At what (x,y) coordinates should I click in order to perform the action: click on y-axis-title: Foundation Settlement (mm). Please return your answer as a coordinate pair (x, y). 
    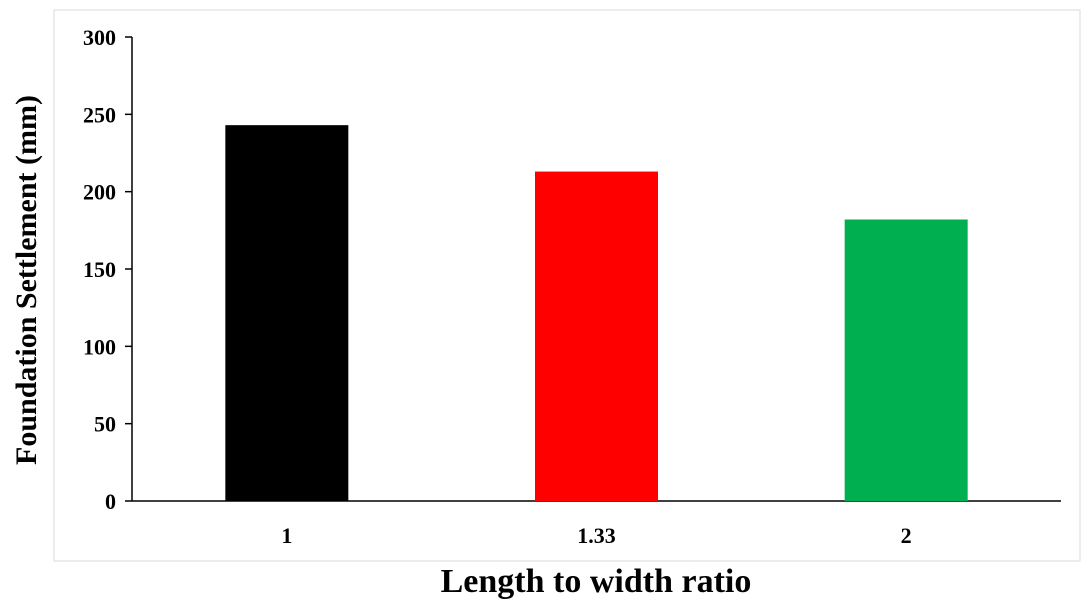
    Looking at the image, I should click on (26, 280).